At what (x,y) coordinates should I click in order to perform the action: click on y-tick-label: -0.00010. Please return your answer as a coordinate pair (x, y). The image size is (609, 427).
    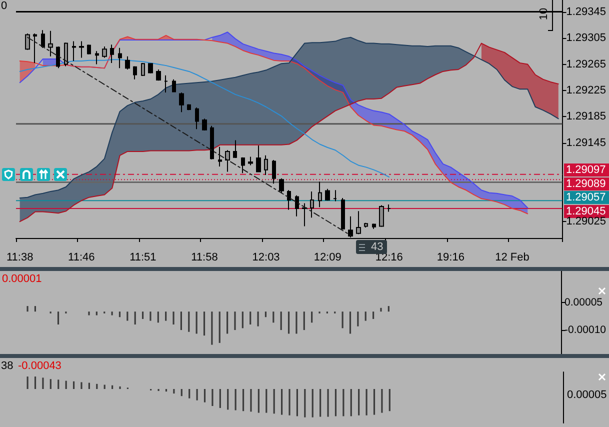
    Looking at the image, I should click on (585, 330).